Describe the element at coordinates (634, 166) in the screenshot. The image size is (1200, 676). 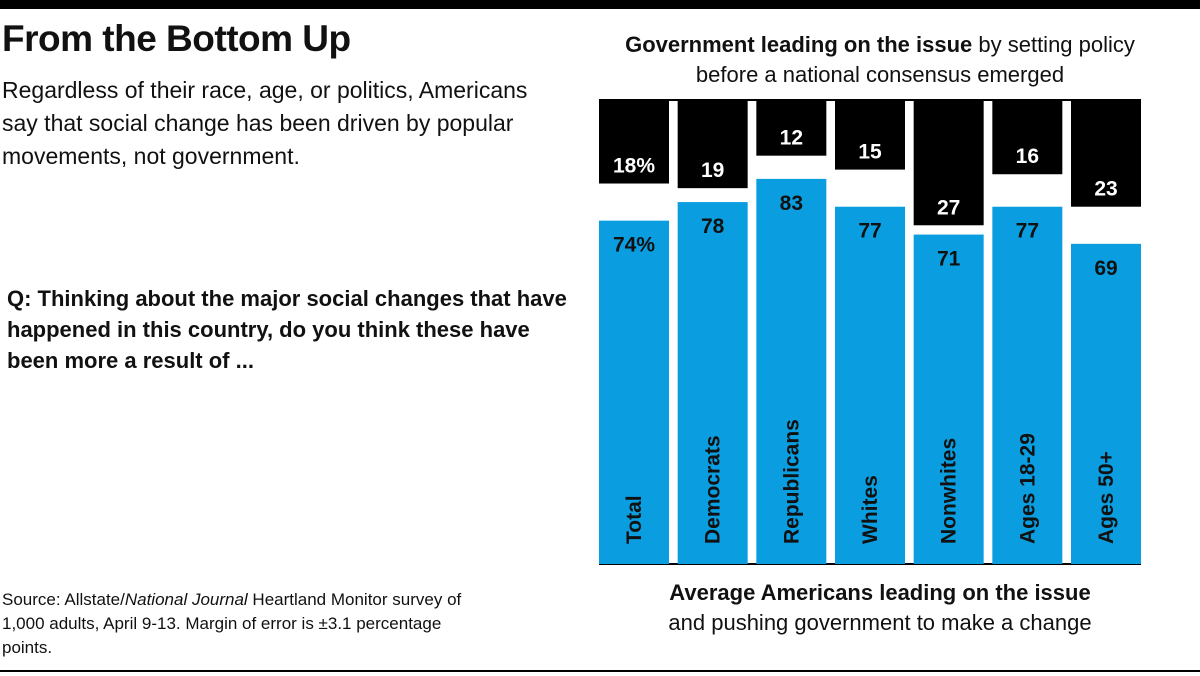
I see `government-value-label: 18%` at that location.